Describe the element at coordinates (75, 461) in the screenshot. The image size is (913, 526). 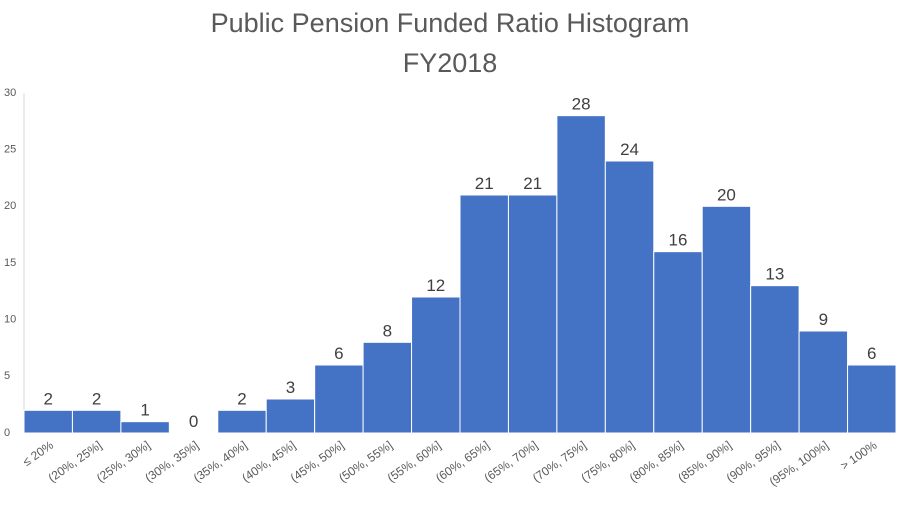
I see `x-tick-label: (20%, 25%]` at that location.